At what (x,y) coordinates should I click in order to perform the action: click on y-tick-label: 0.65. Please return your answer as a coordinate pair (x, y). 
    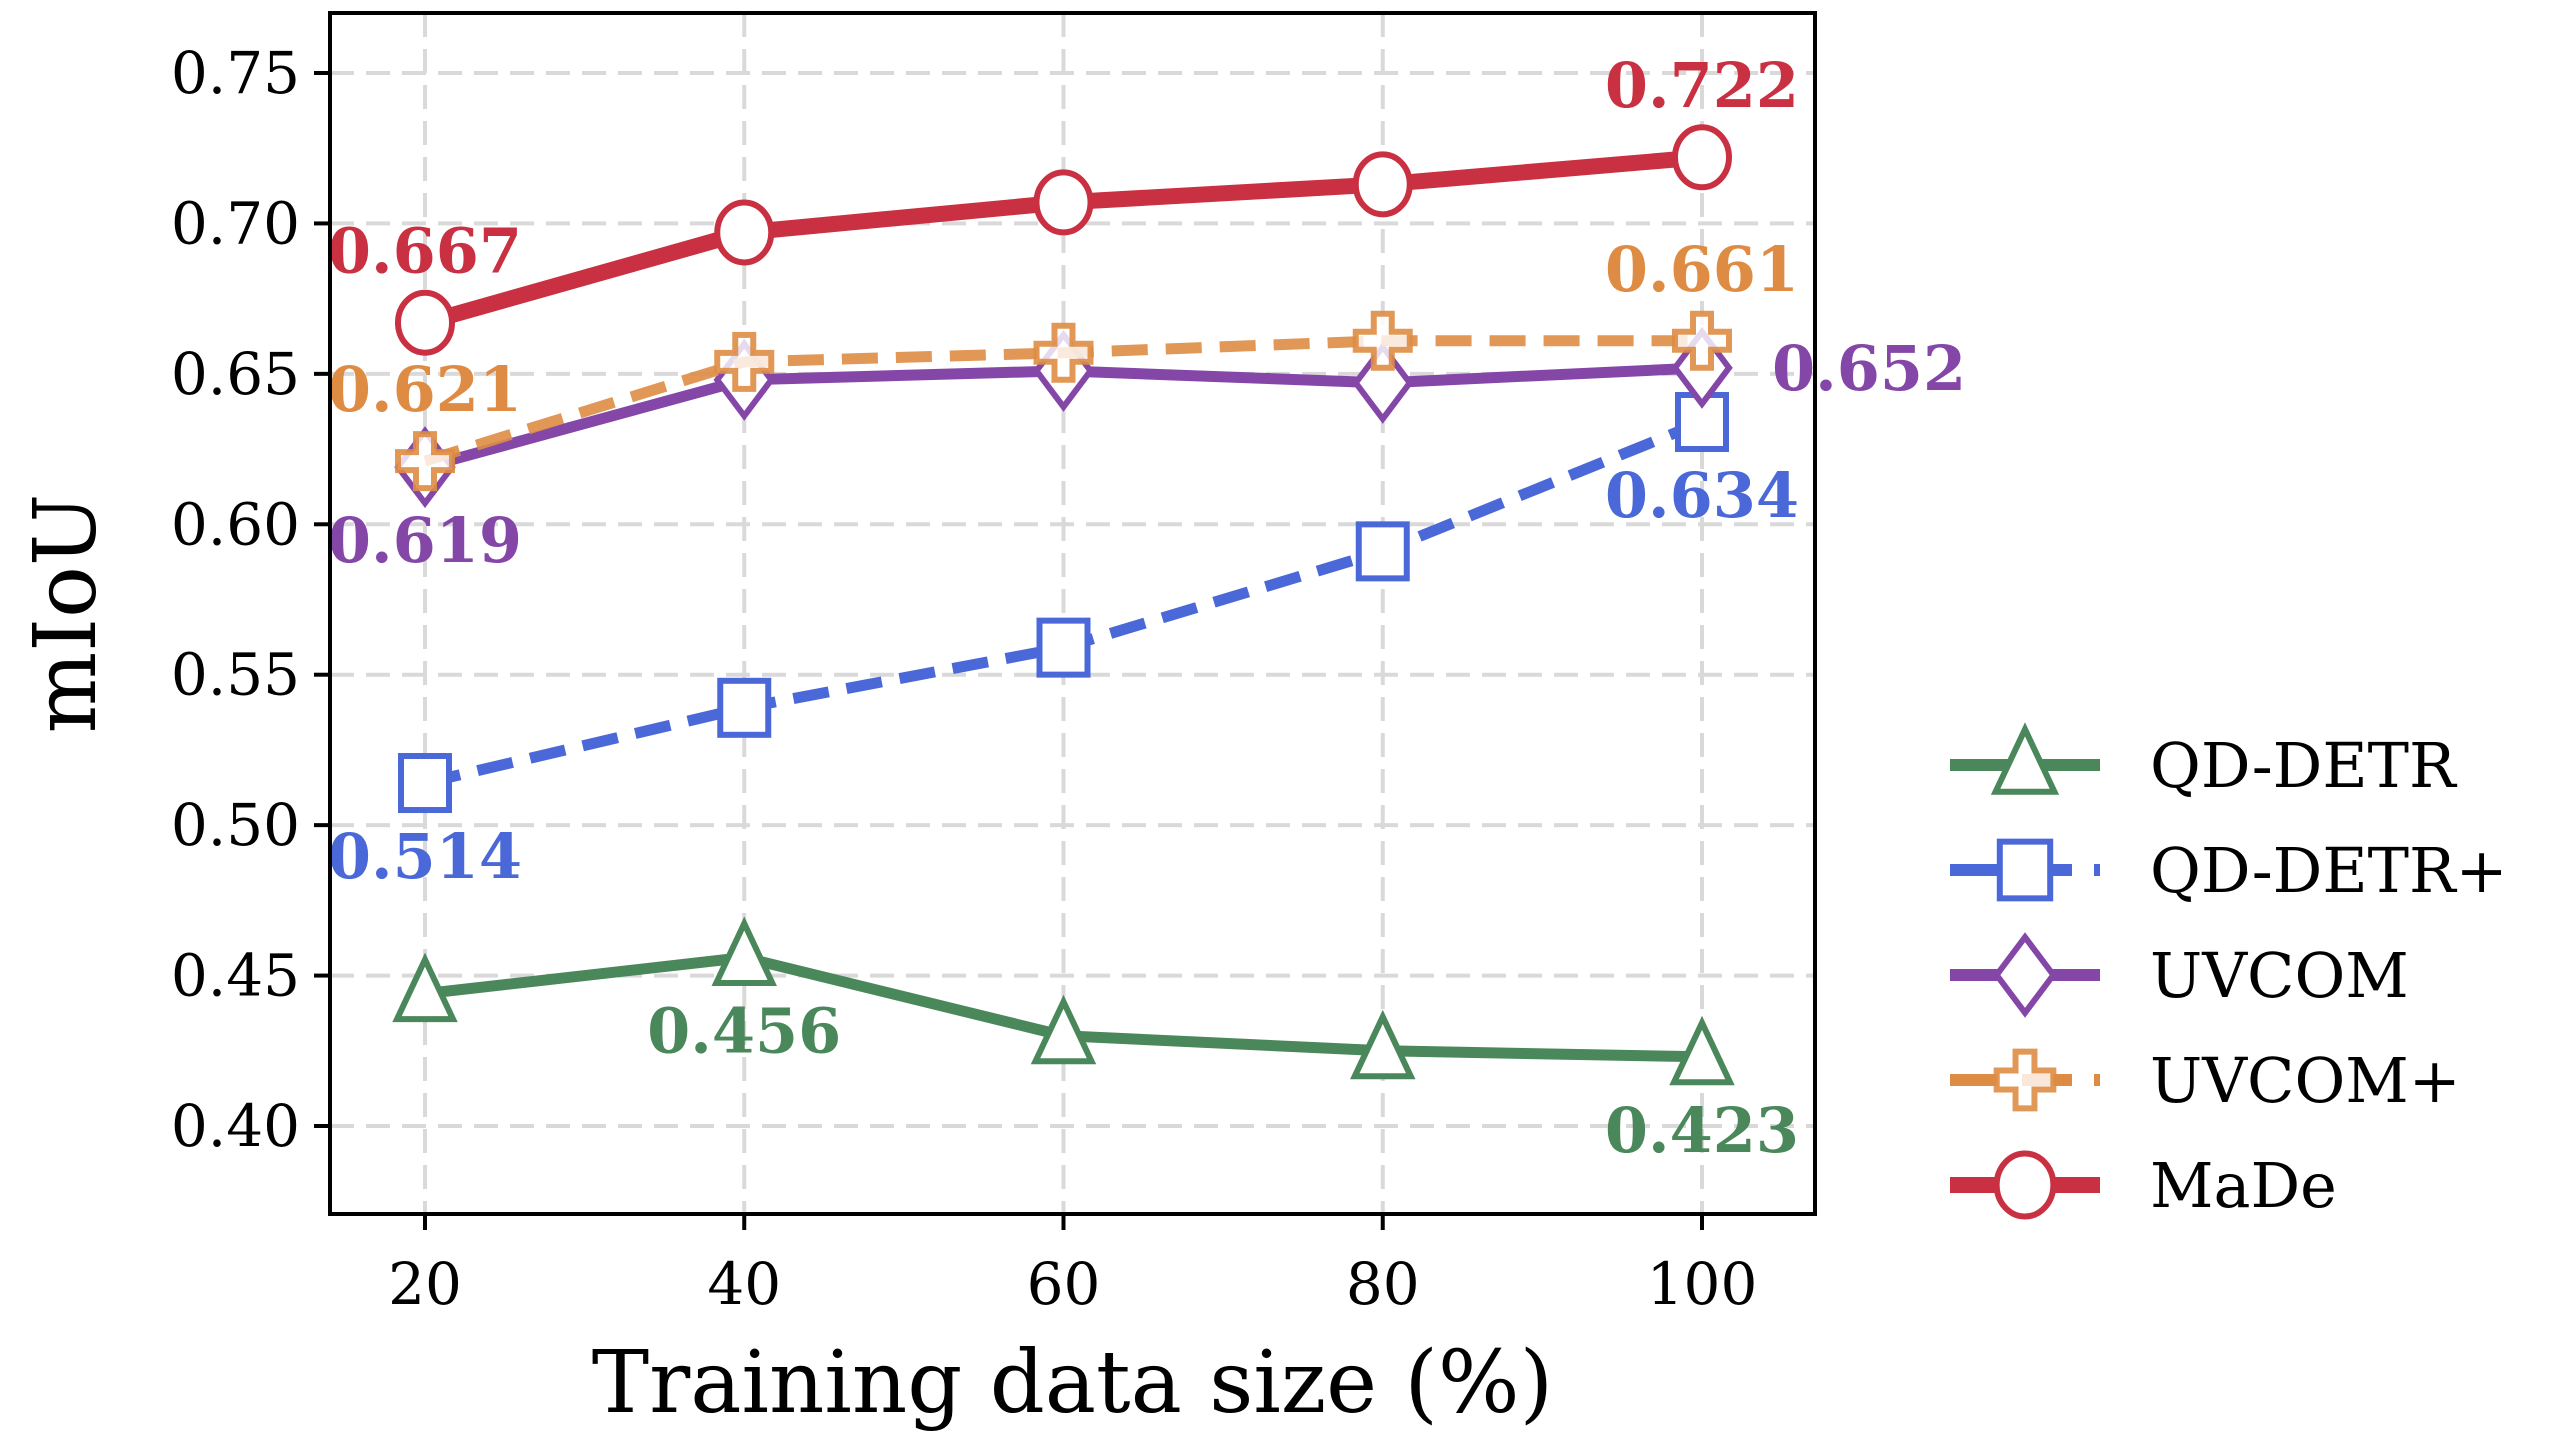
    Looking at the image, I should click on (235, 374).